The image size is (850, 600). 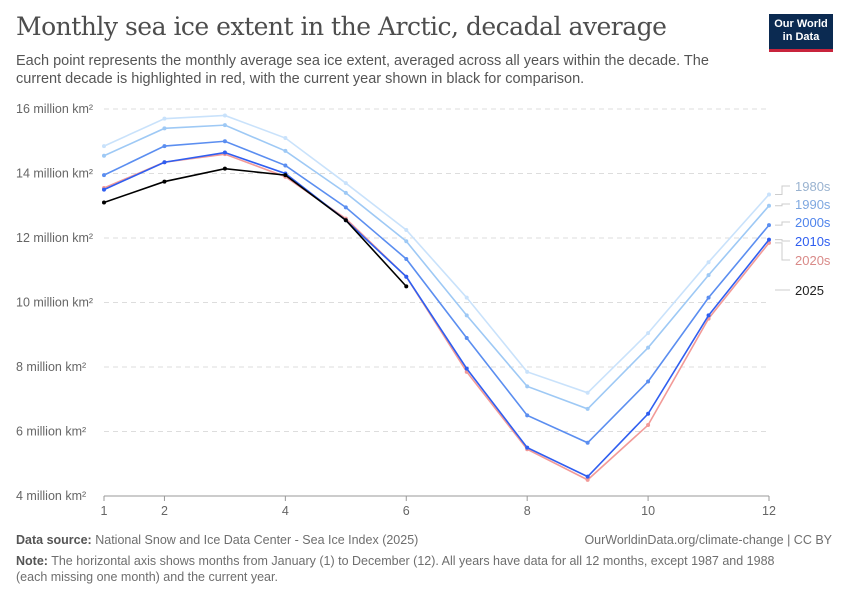 What do you see at coordinates (809, 290) in the screenshot?
I see `legend-label-2025: 2025` at bounding box center [809, 290].